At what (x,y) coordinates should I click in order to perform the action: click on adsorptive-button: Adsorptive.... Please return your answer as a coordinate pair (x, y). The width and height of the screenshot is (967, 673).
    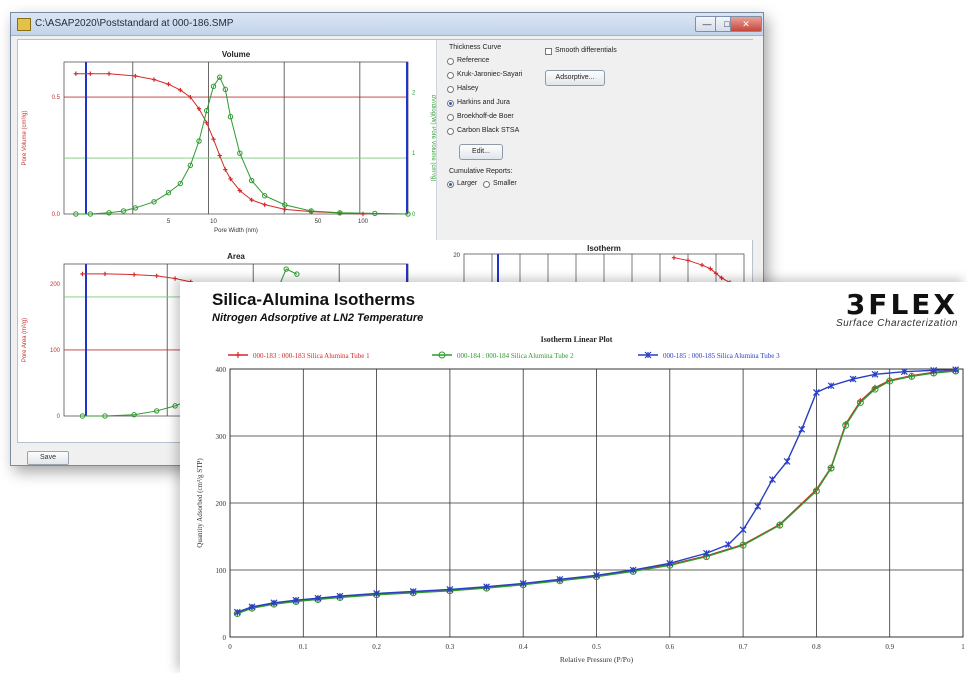
    Looking at the image, I should click on (575, 78).